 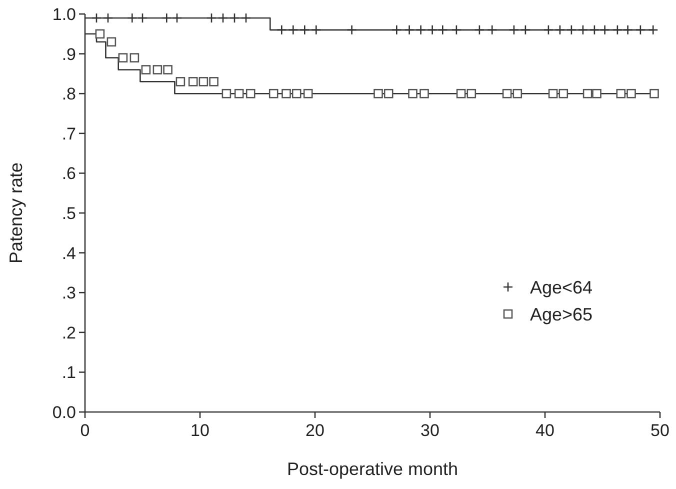 What do you see at coordinates (69, 332) in the screenshot?
I see `y-tick-label: .2` at bounding box center [69, 332].